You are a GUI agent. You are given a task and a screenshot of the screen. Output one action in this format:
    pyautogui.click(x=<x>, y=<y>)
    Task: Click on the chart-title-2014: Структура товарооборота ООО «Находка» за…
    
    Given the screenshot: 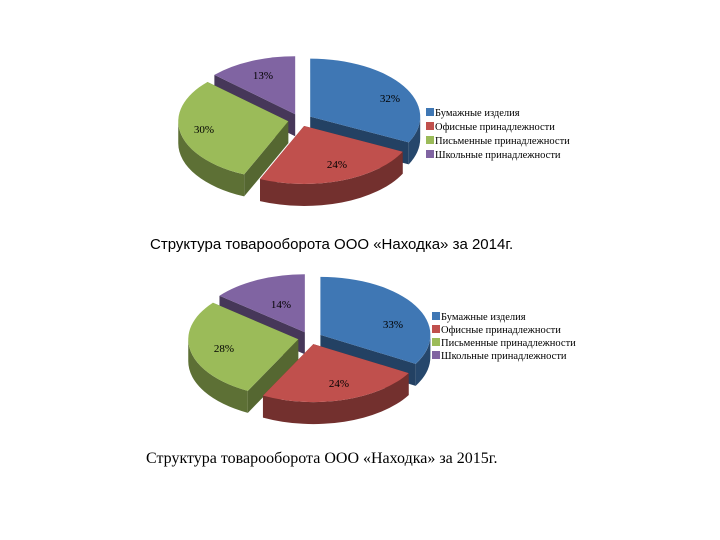 What is the action you would take?
    pyautogui.click(x=332, y=244)
    